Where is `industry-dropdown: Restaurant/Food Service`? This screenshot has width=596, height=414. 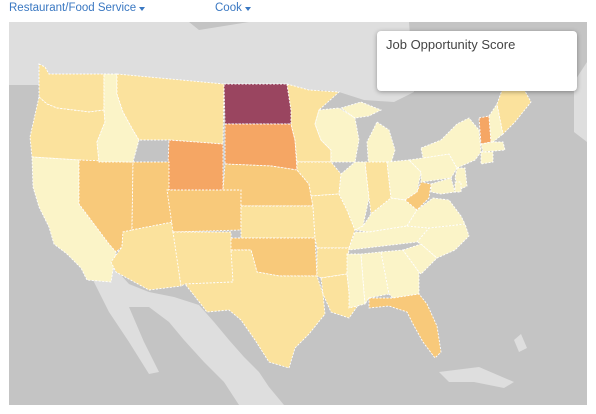
industry-dropdown: Restaurant/Food Service is located at coordinates (77, 8).